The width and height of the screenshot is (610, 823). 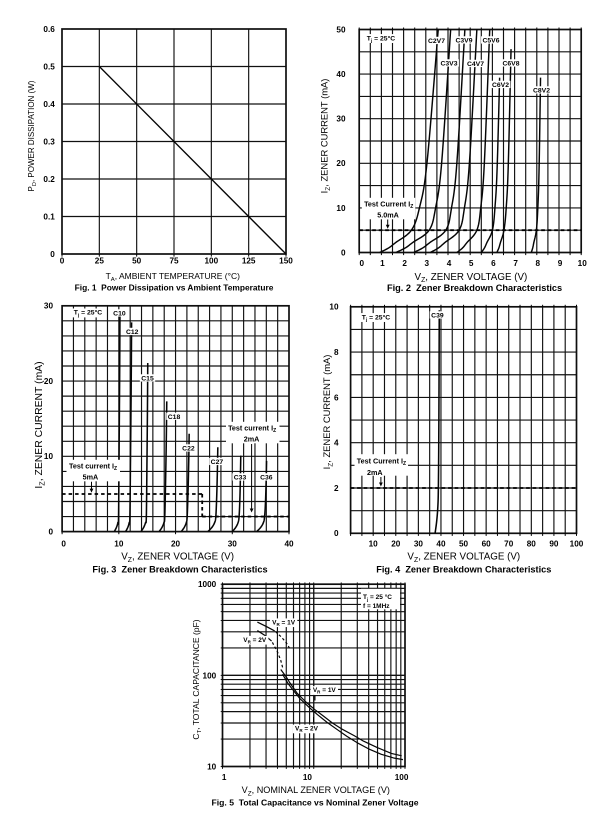 I want to click on svg-text: C10, so click(x=119, y=313).